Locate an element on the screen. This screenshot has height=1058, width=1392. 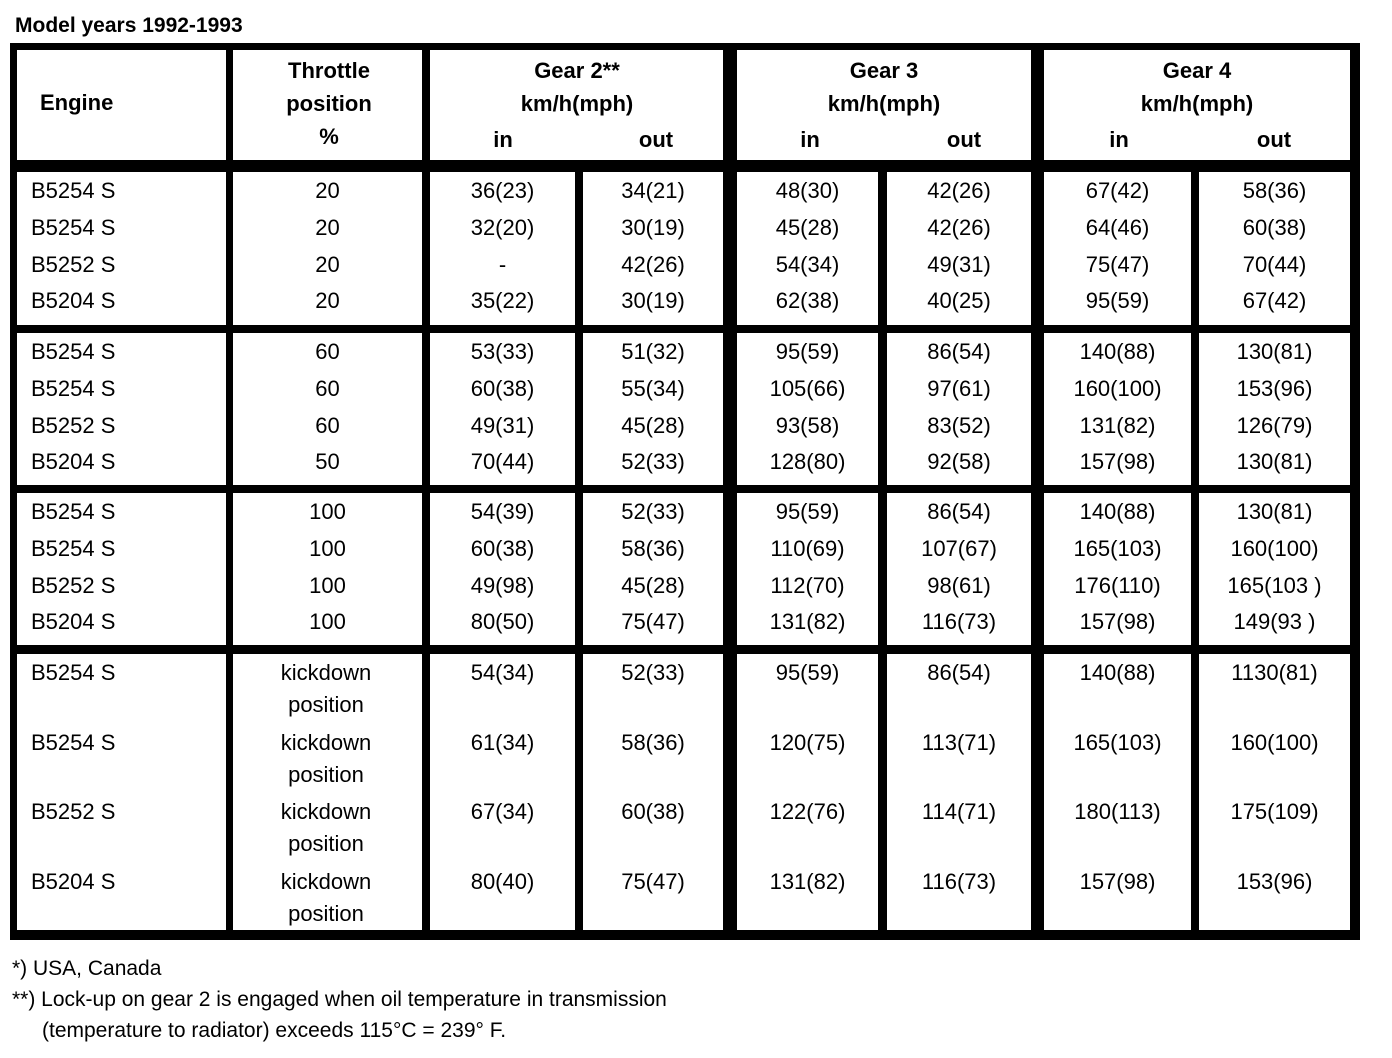
cell-gear4-out: 70(44) is located at coordinates (1274, 264).